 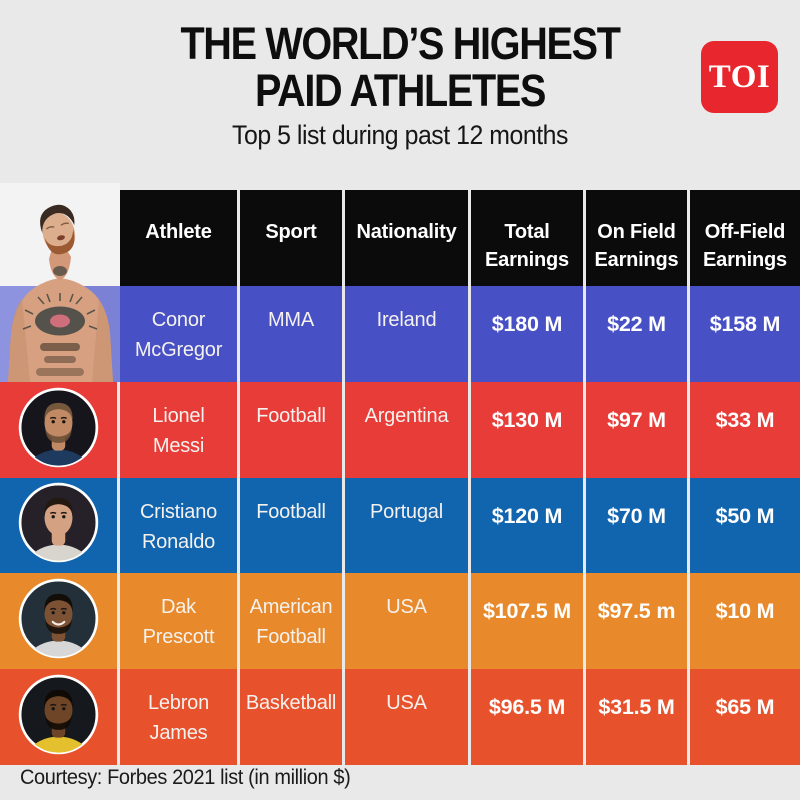 I want to click on cell-total_earnings: $120 M, so click(x=527, y=525).